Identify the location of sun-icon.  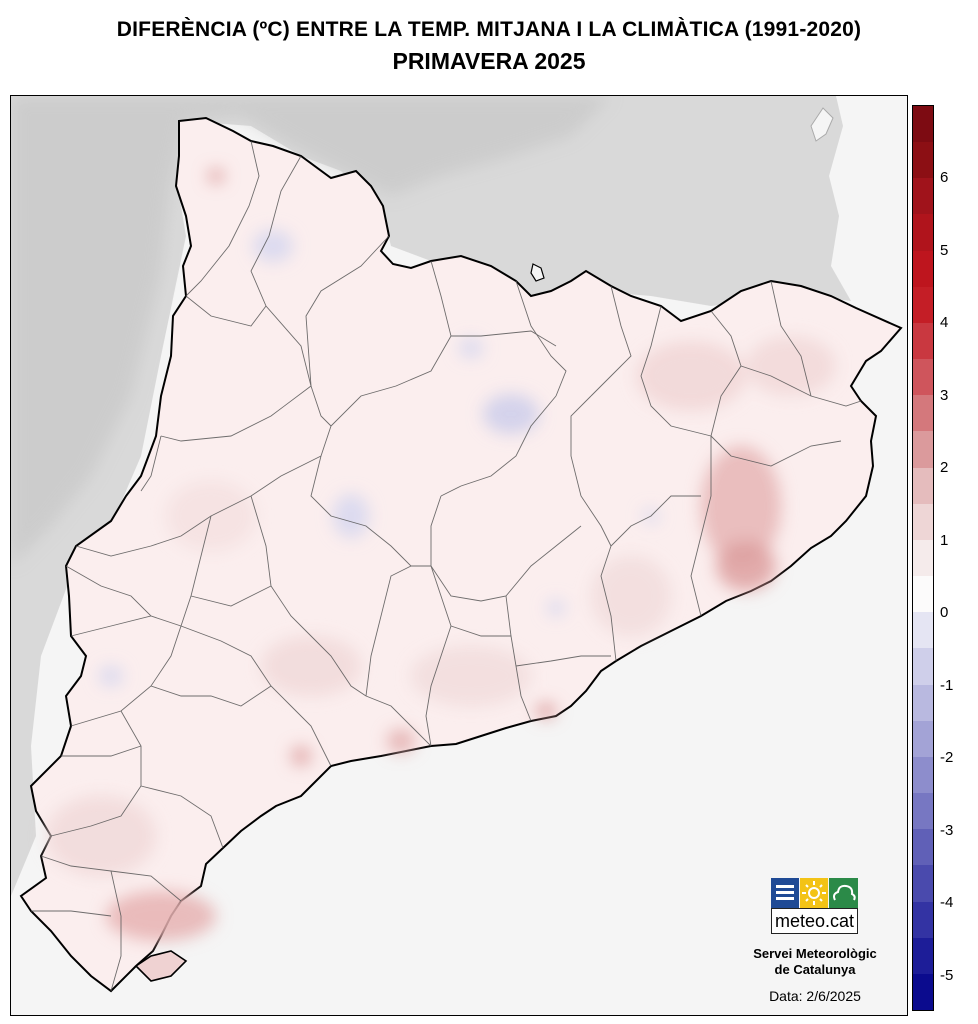
(814, 893).